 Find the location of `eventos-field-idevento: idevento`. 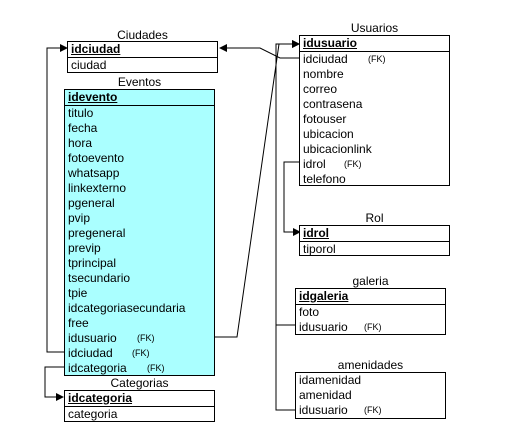

eventos-field-idevento: idevento is located at coordinates (139, 98).